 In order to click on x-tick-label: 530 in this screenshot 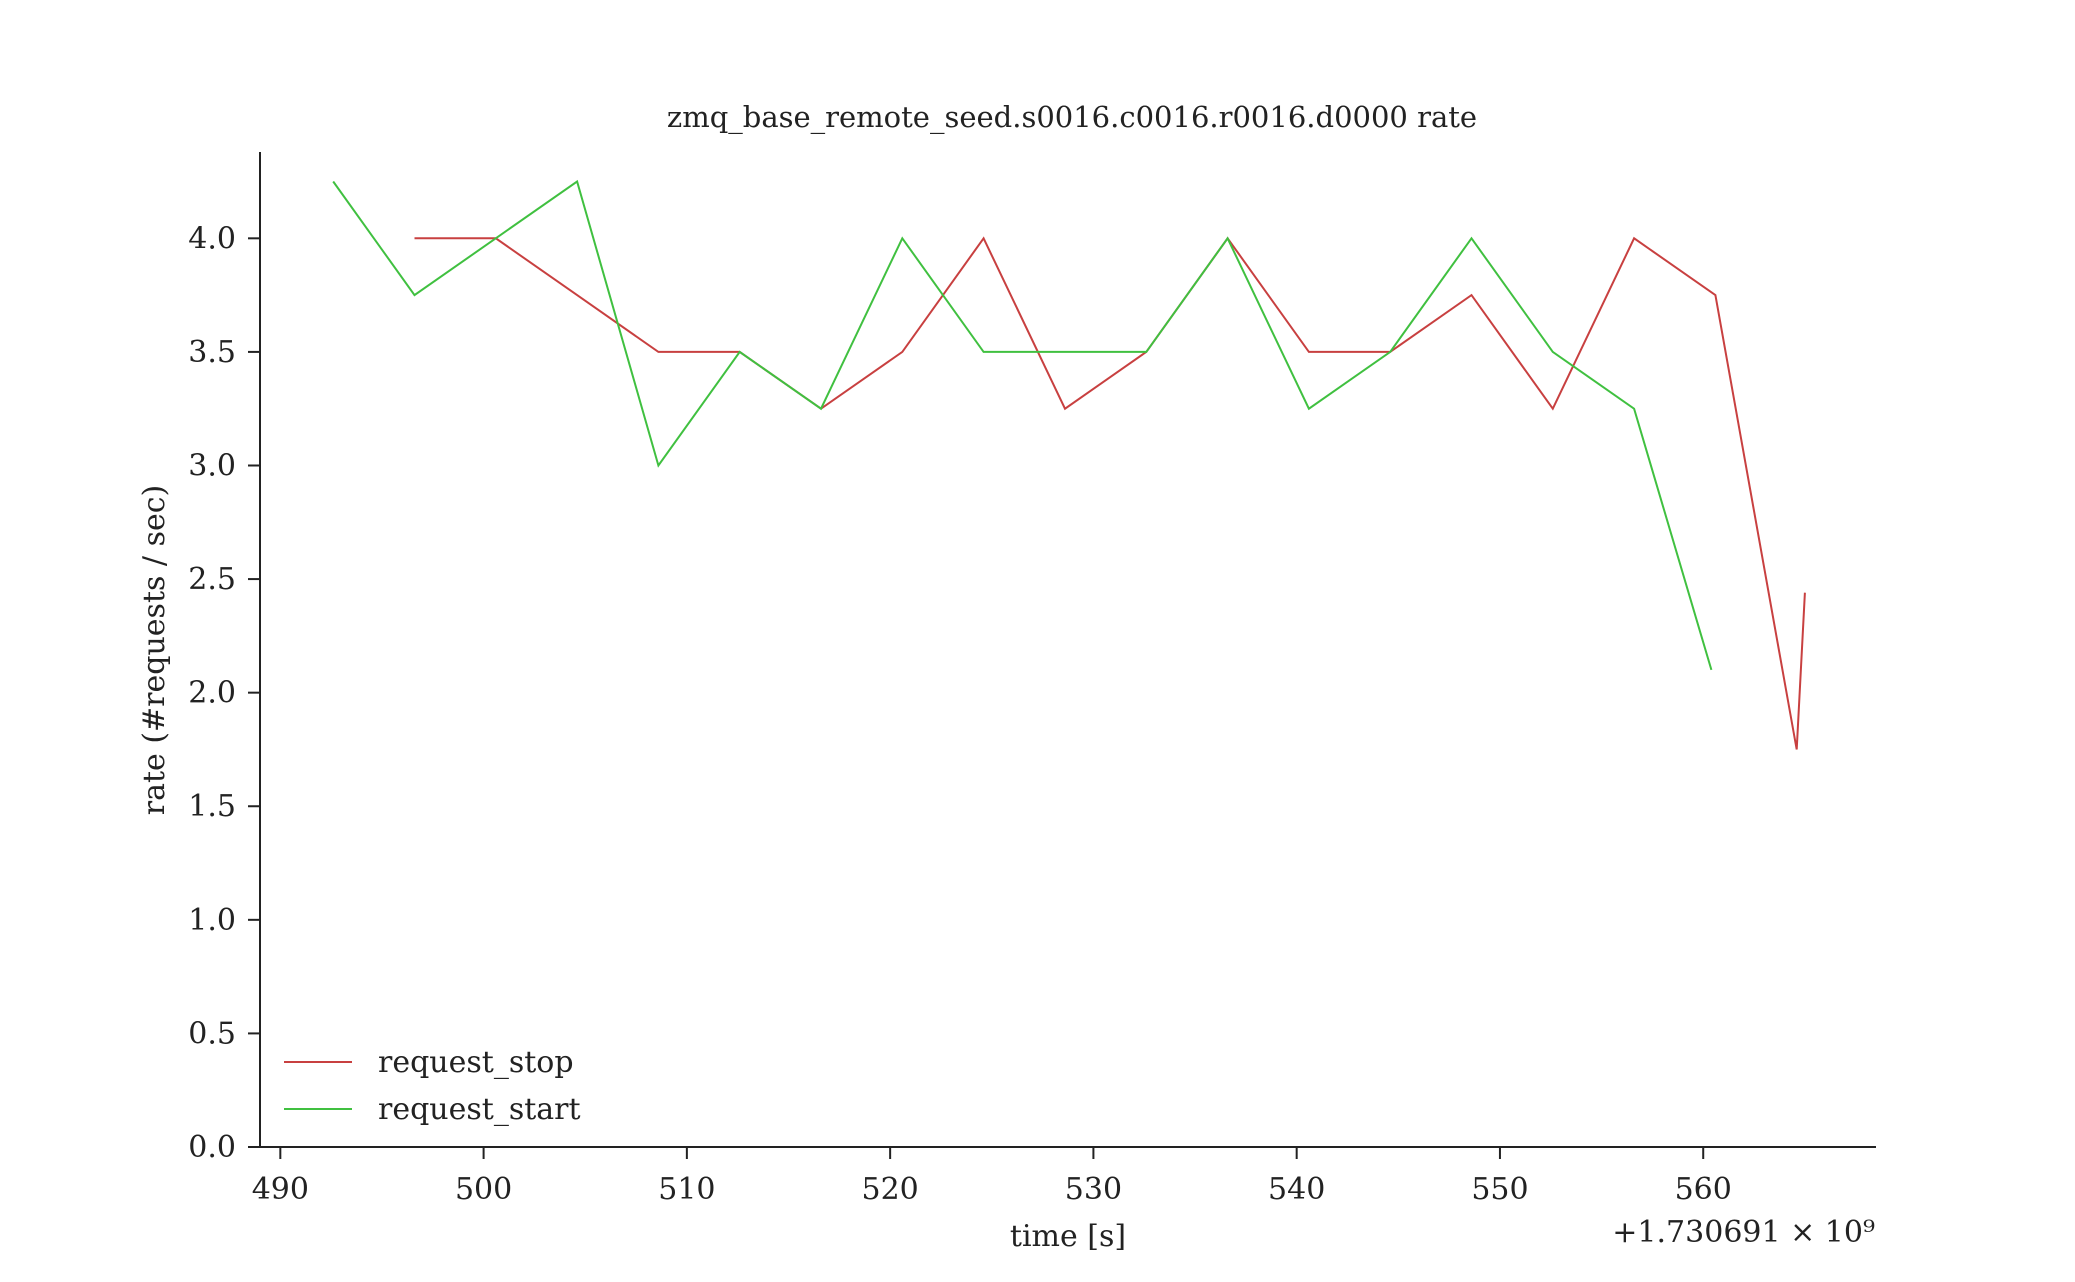, I will do `click(1093, 1189)`.